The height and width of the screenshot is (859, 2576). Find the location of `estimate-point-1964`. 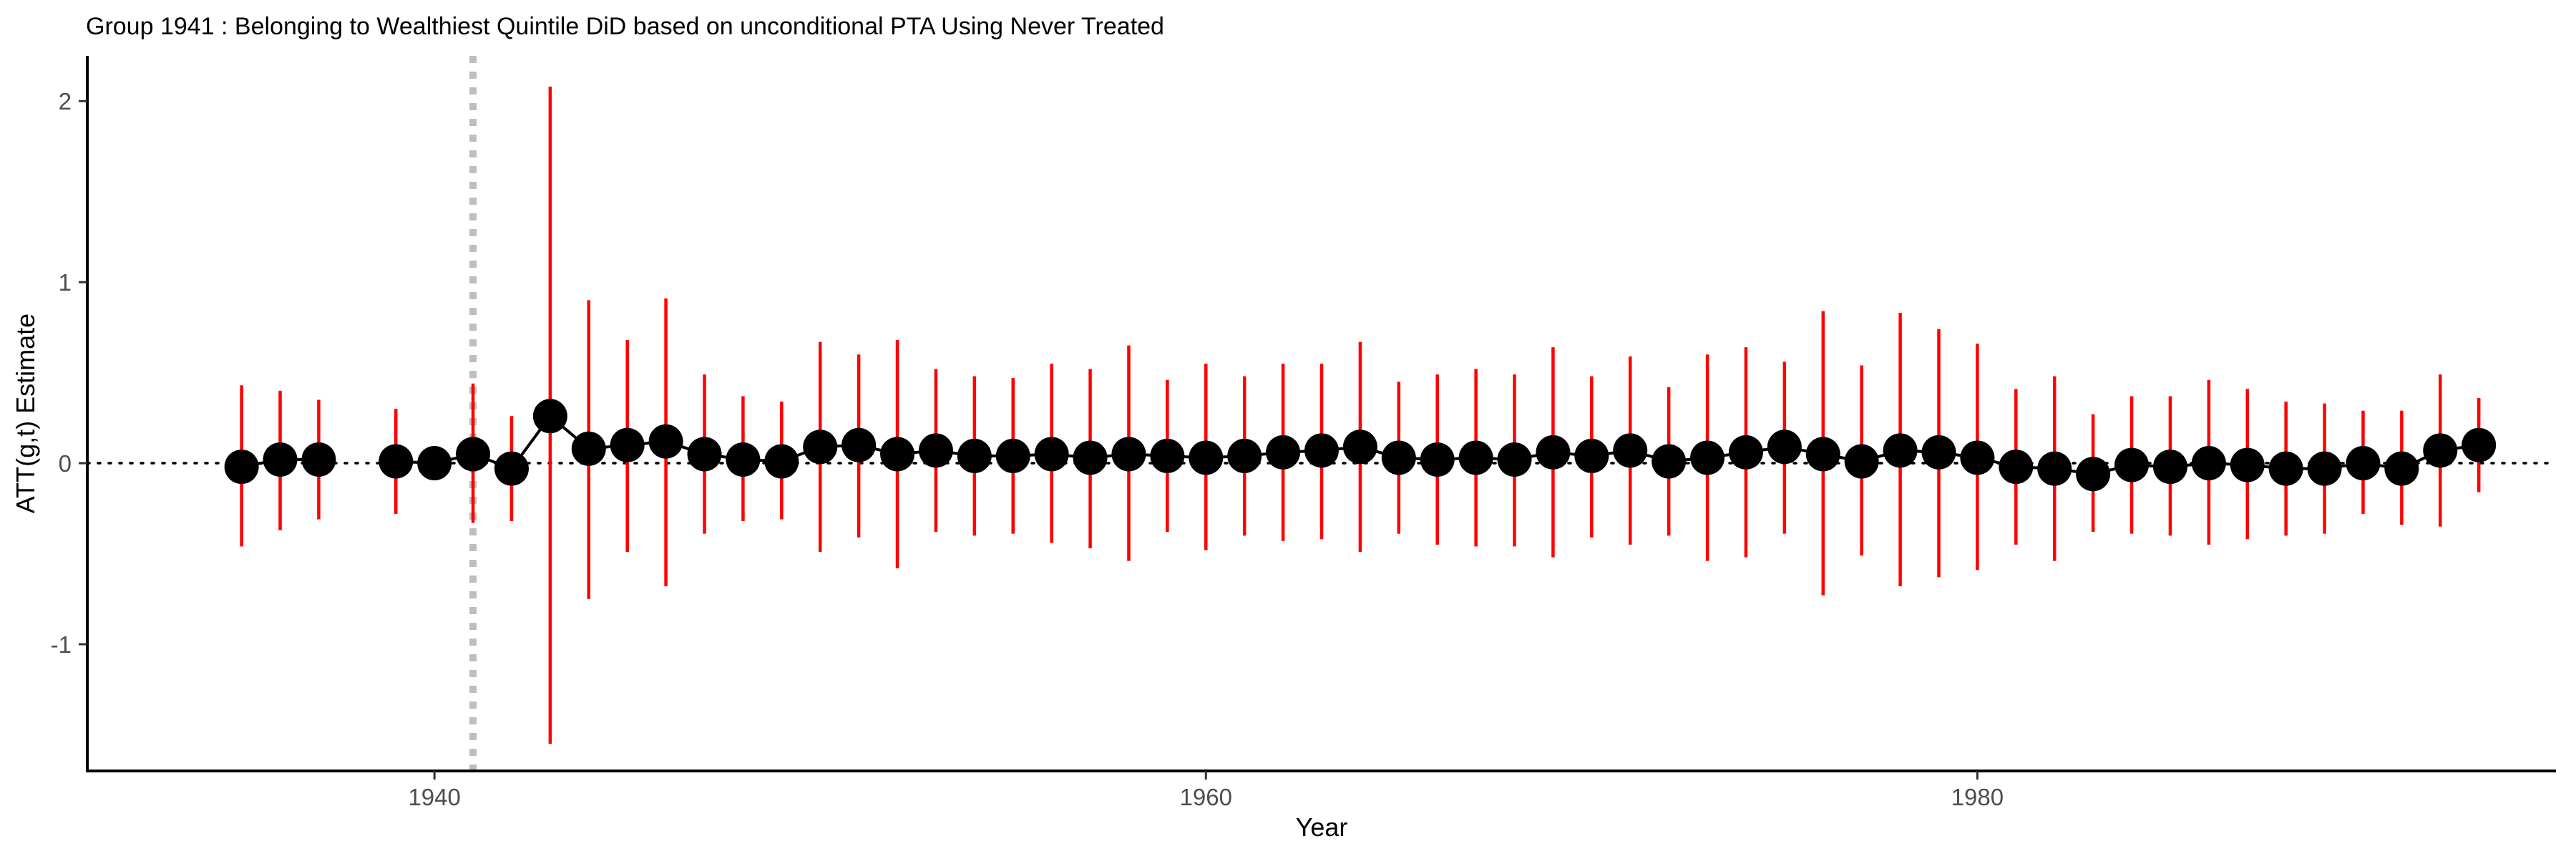

estimate-point-1964 is located at coordinates (1359, 447).